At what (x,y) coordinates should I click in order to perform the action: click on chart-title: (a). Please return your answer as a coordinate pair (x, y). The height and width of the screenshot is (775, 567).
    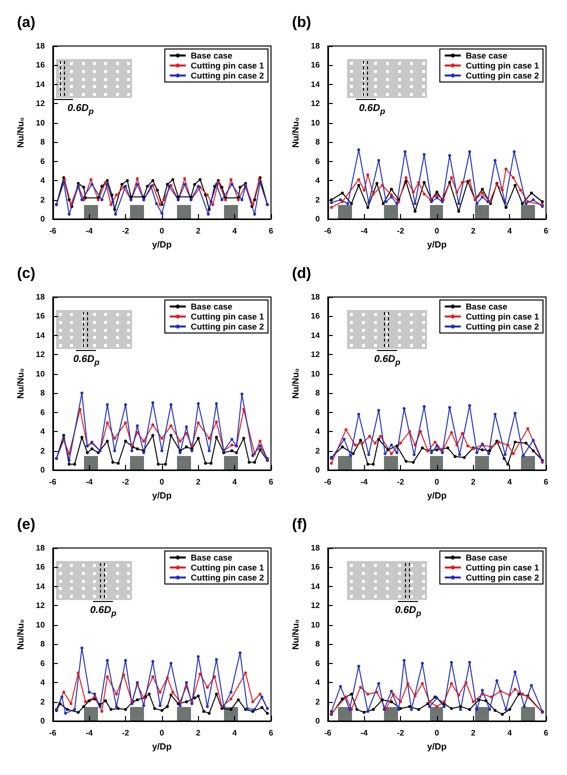
    Looking at the image, I should click on (26, 22).